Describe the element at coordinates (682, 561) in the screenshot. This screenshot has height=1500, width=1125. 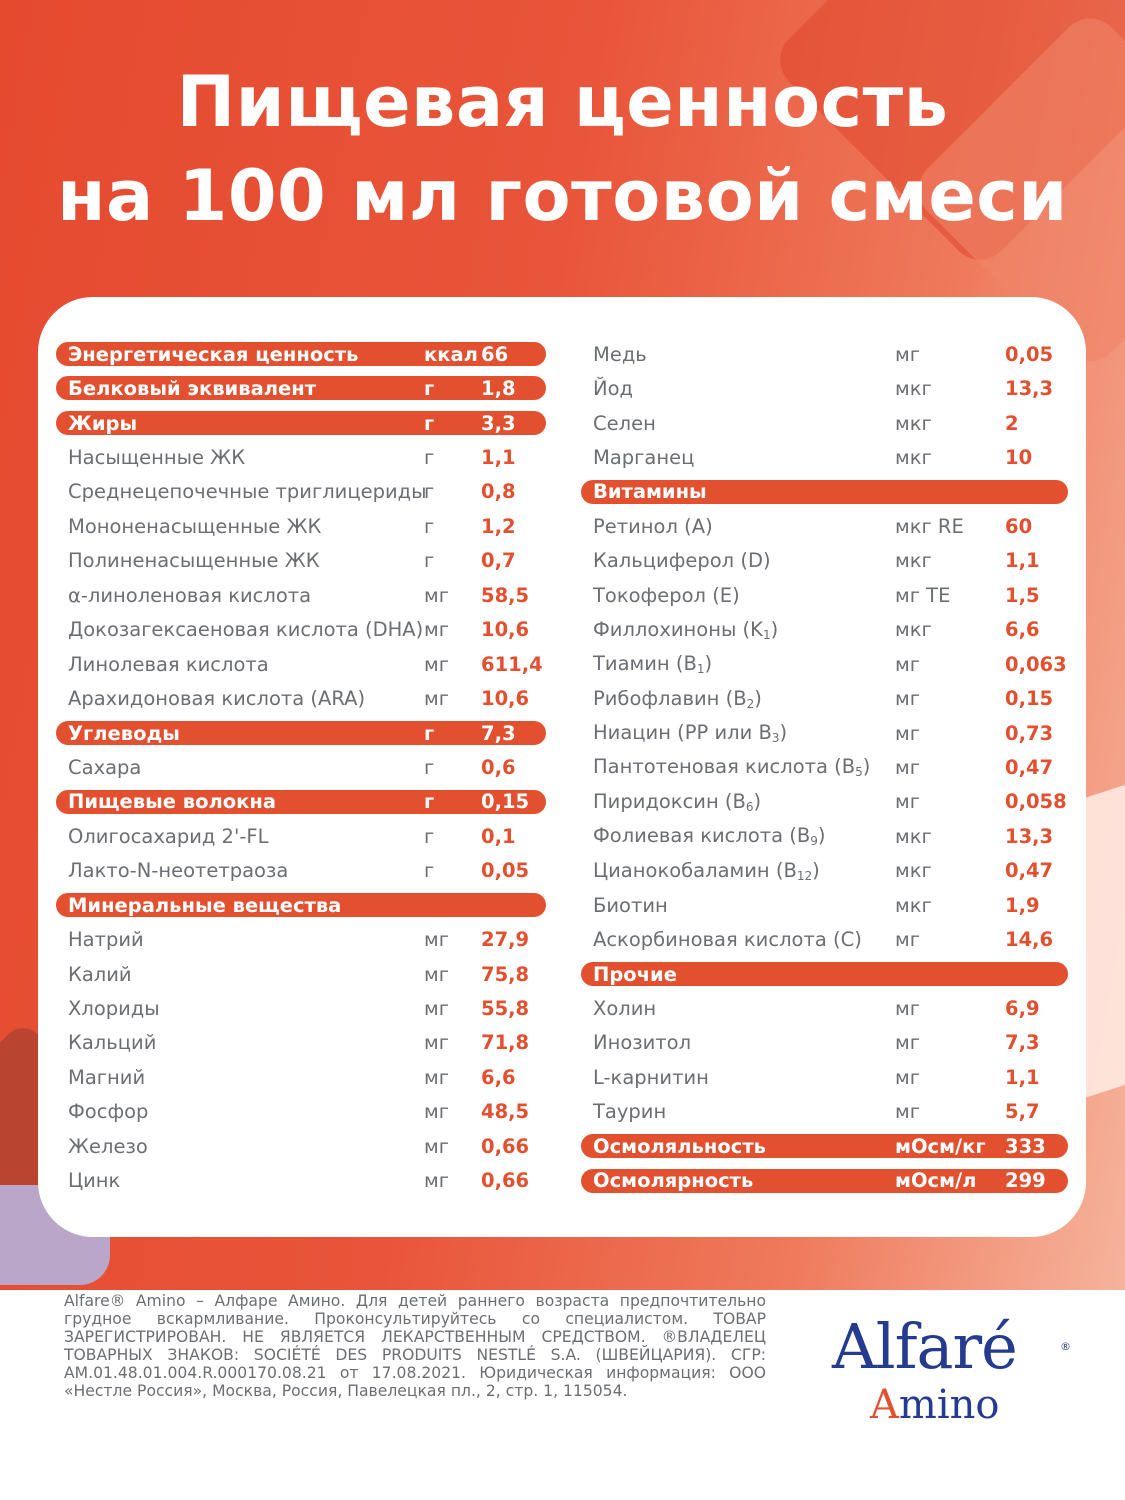
I see `nutrient-name: Кальциферол (D)` at that location.